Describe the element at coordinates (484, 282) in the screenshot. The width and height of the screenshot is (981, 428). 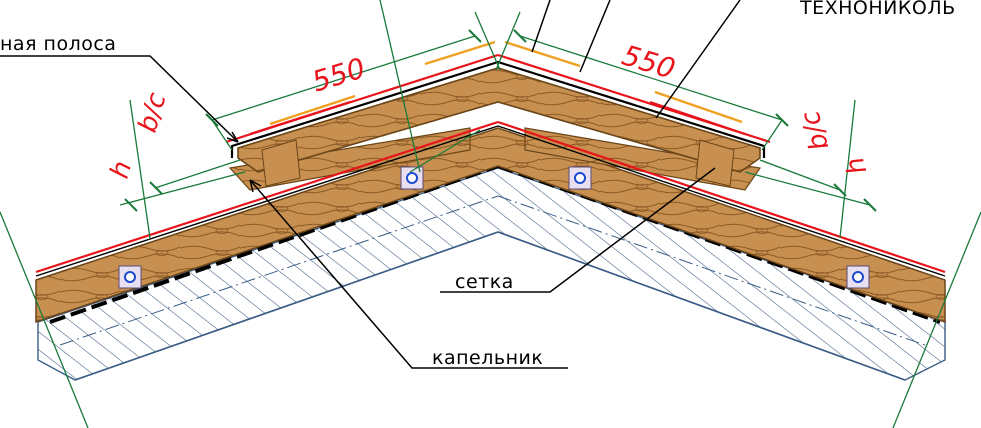
I see `mesh-label: сетка` at that location.